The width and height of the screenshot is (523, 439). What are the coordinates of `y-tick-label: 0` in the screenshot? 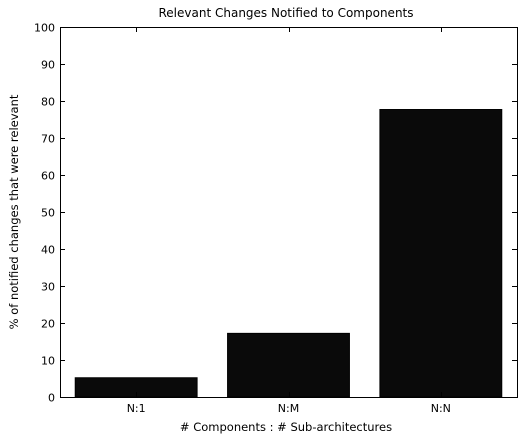 It's located at (51, 398).